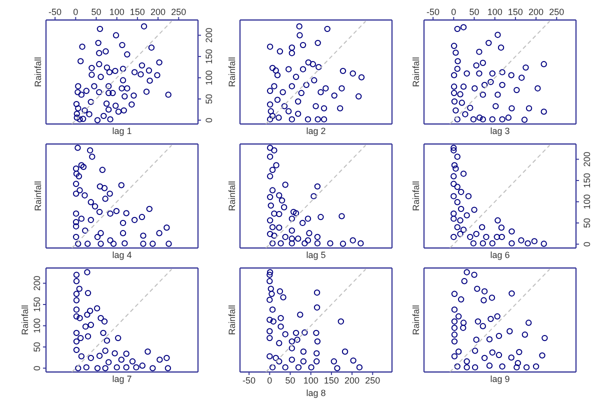  What do you see at coordinates (249, 380) in the screenshot?
I see `x-tick-label: -50` at bounding box center [249, 380].